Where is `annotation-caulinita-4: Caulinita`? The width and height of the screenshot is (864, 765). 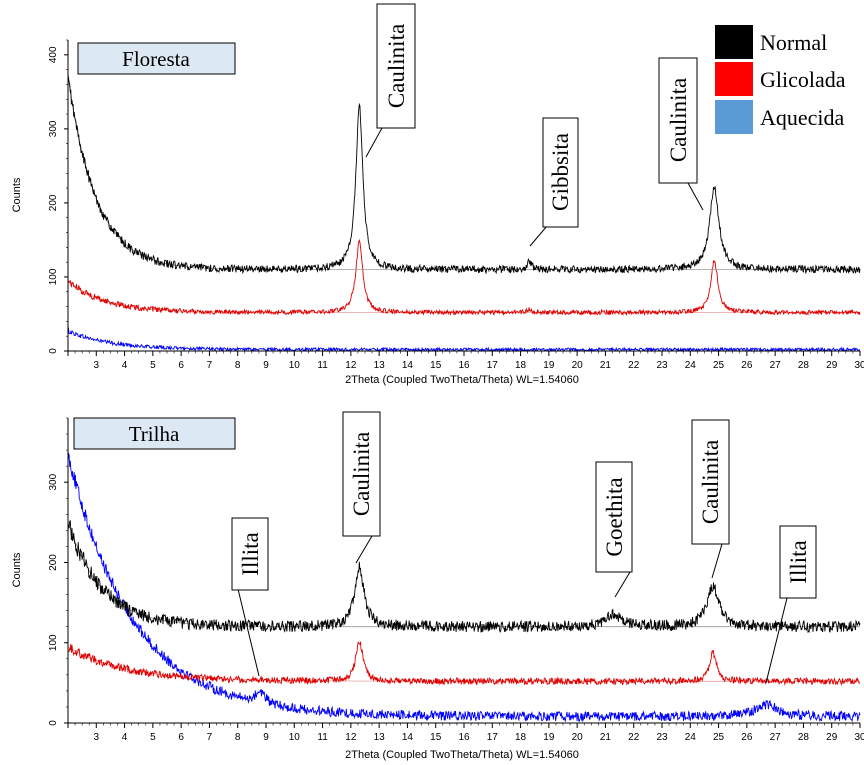
annotation-caulinita-4: Caulinita is located at coordinates (710, 499).